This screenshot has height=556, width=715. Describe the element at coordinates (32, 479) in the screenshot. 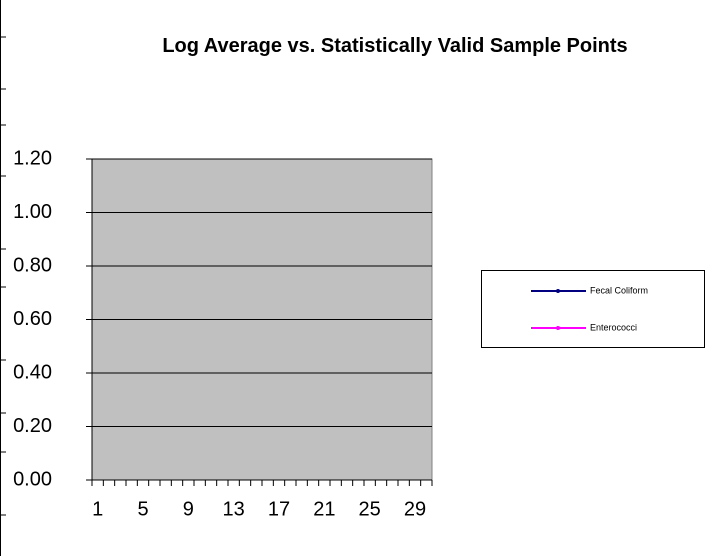

I see `y-tick-label: 0.00` at that location.